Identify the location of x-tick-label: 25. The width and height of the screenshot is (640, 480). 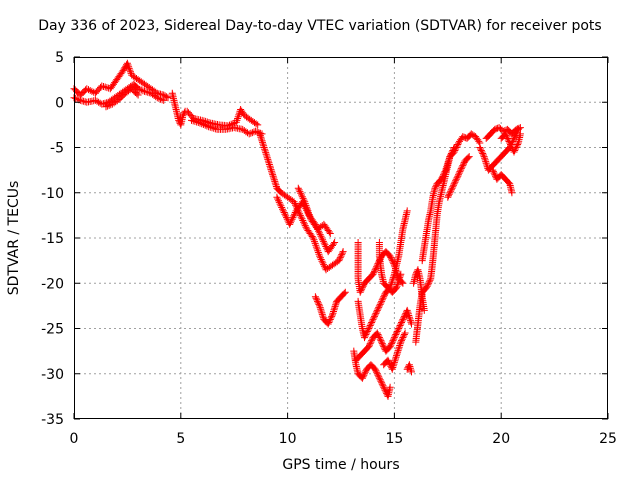
(608, 439).